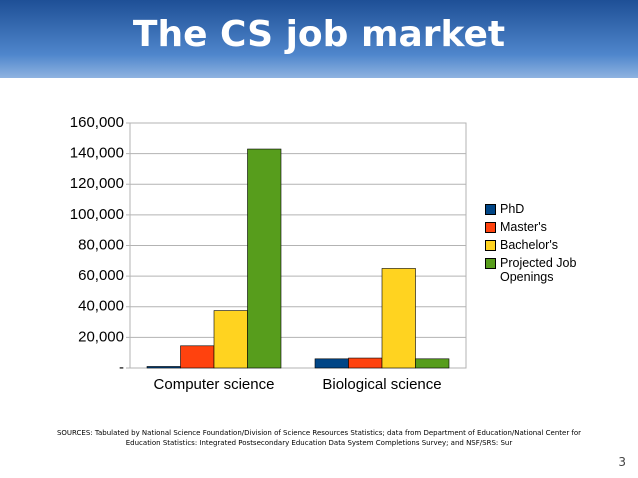  What do you see at coordinates (101, 275) in the screenshot?
I see `y-tick-label: 60,000` at bounding box center [101, 275].